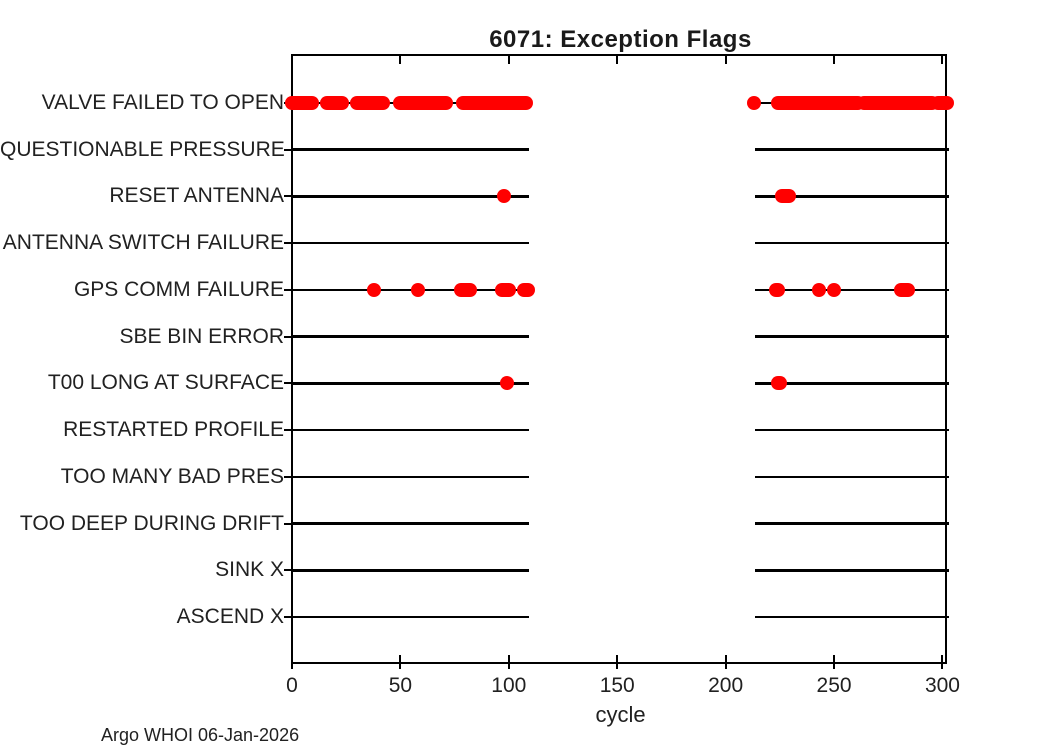  Describe the element at coordinates (196, 196) in the screenshot. I see `y-axis-label: RESET ANTENNA` at that location.